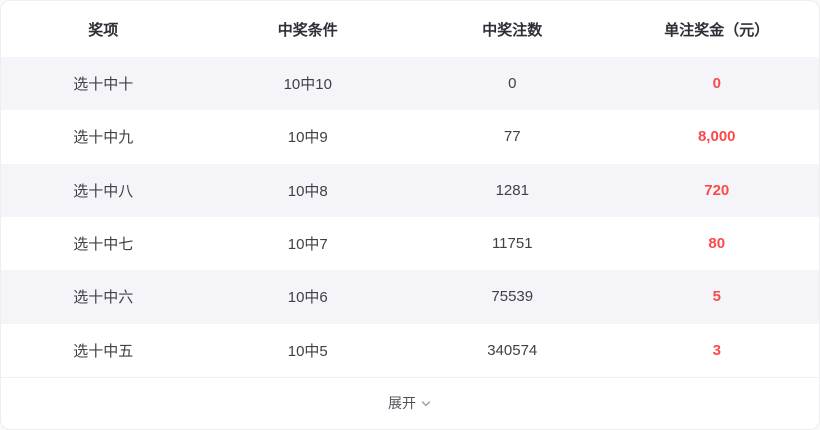  I want to click on bet-count-cell: 11751, so click(512, 244).